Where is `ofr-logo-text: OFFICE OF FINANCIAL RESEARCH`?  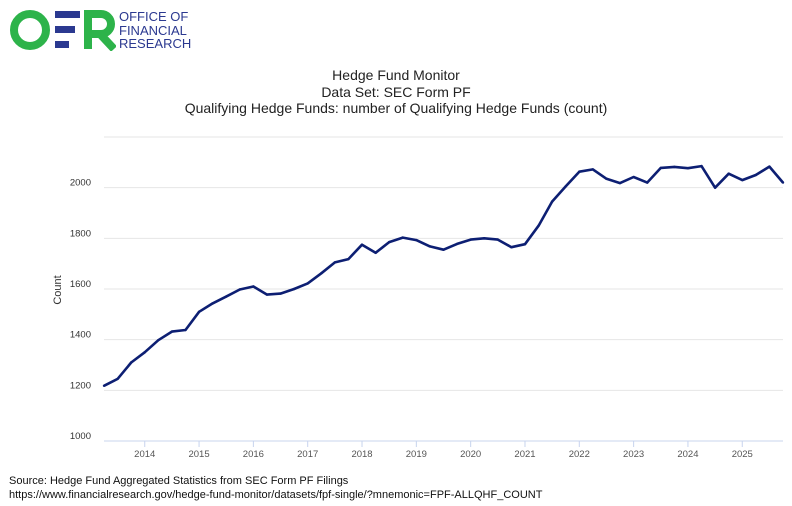
ofr-logo-text: OFFICE OF FINANCIAL RESEARCH is located at coordinates (155, 30).